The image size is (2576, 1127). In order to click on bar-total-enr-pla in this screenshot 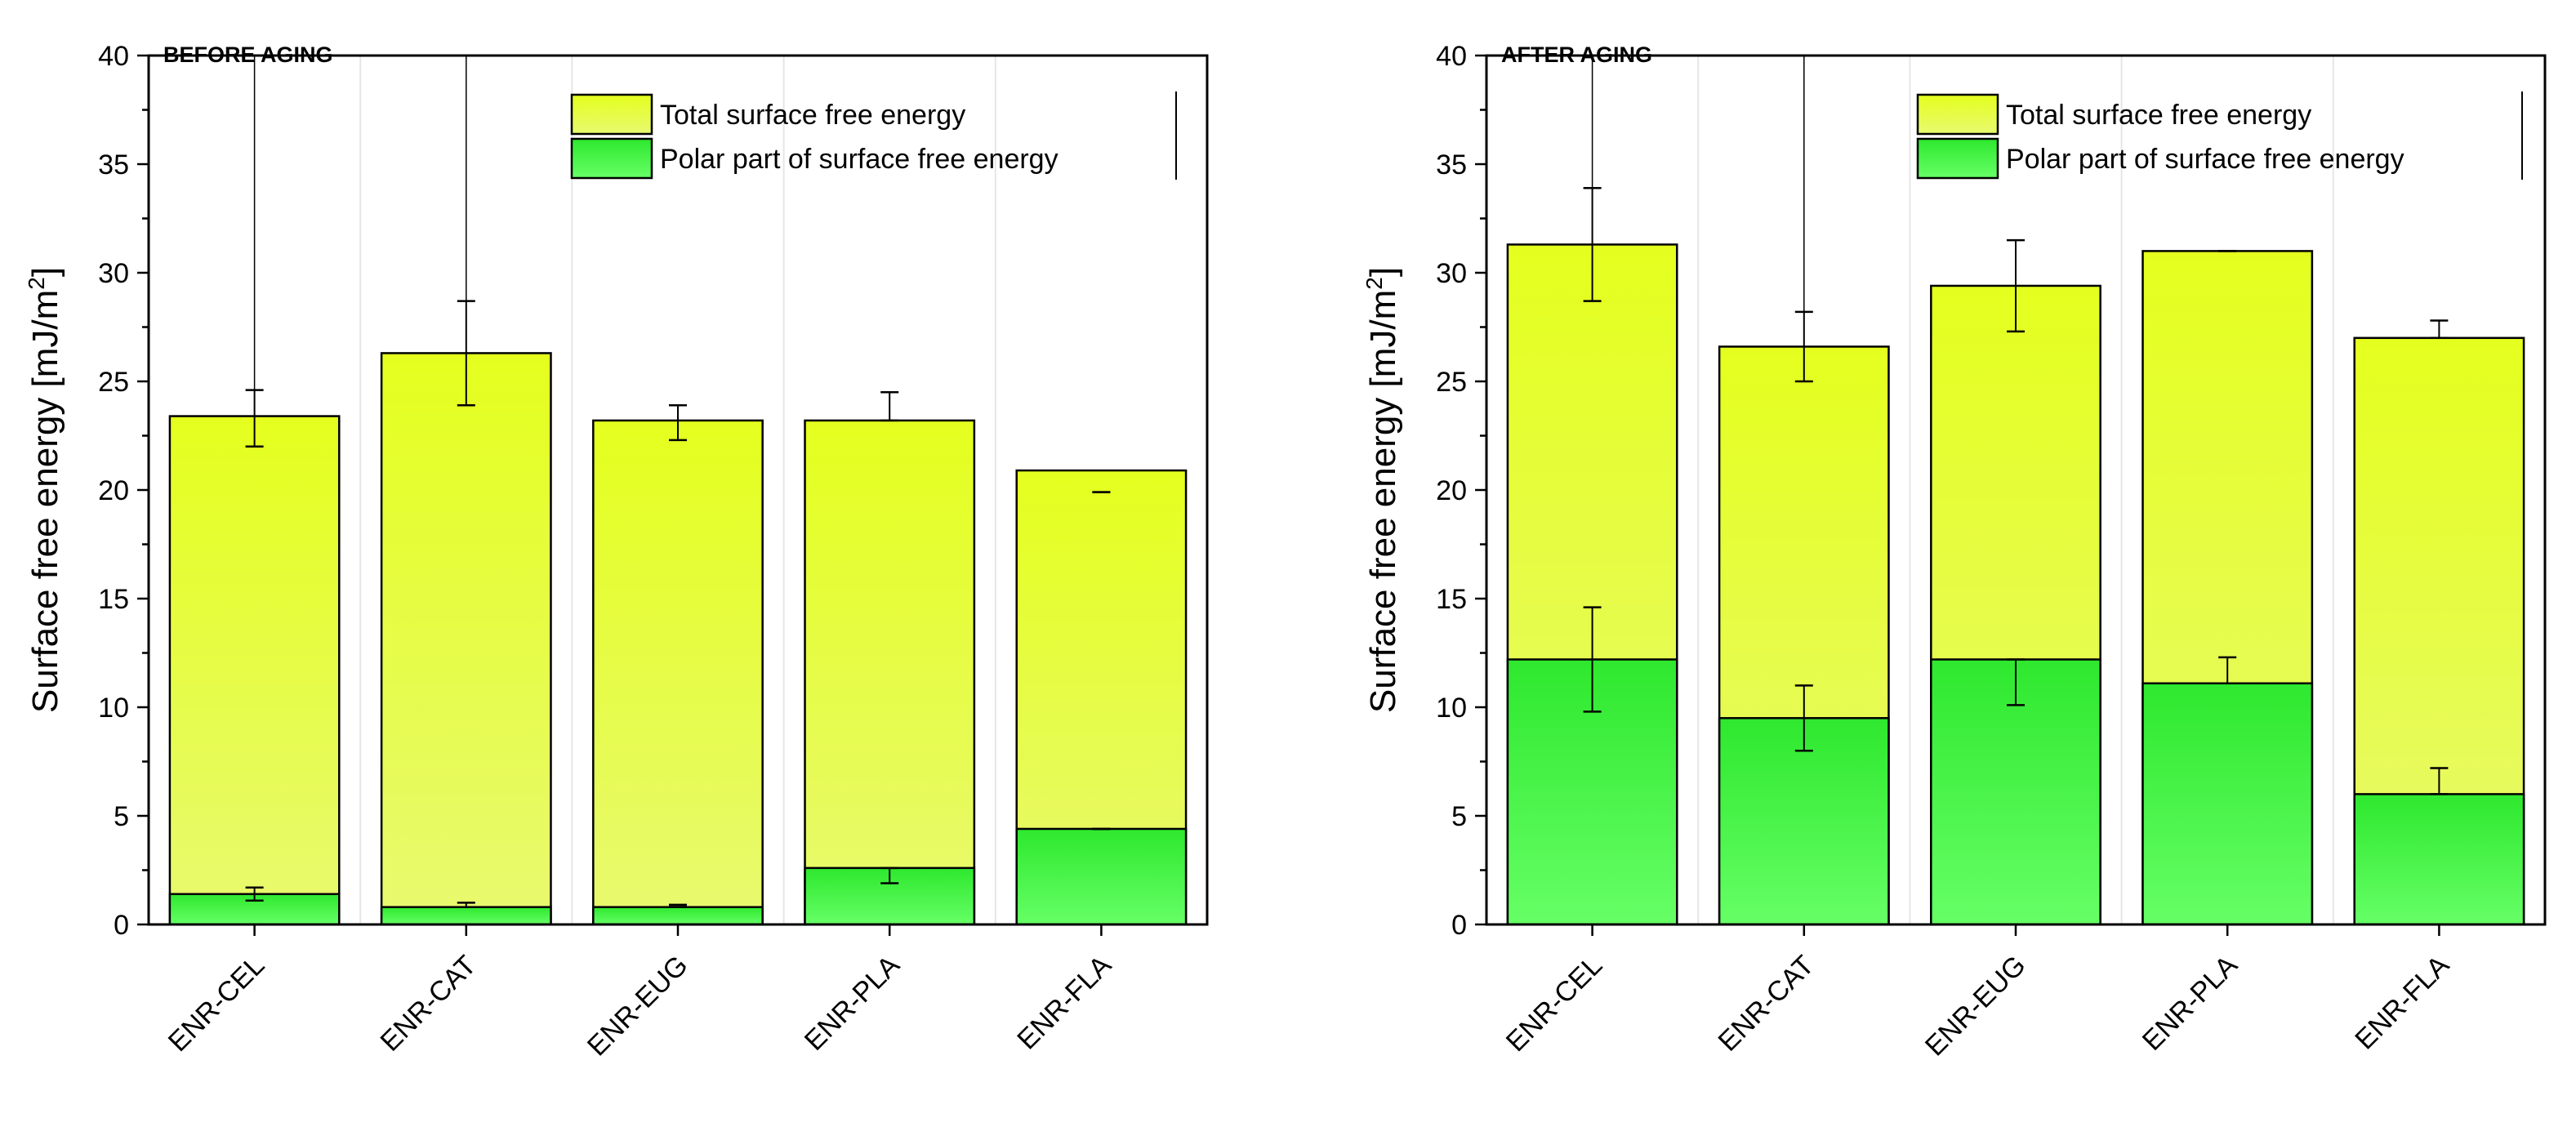, I will do `click(890, 672)`.